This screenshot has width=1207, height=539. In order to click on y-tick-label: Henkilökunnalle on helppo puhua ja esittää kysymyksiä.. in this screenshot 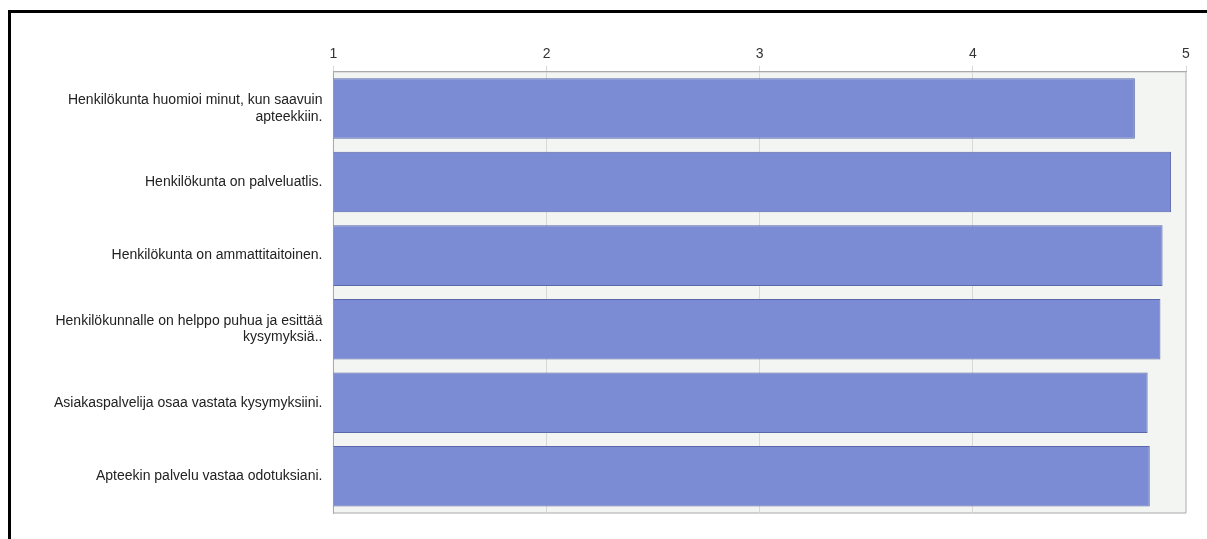, I will do `click(189, 328)`.